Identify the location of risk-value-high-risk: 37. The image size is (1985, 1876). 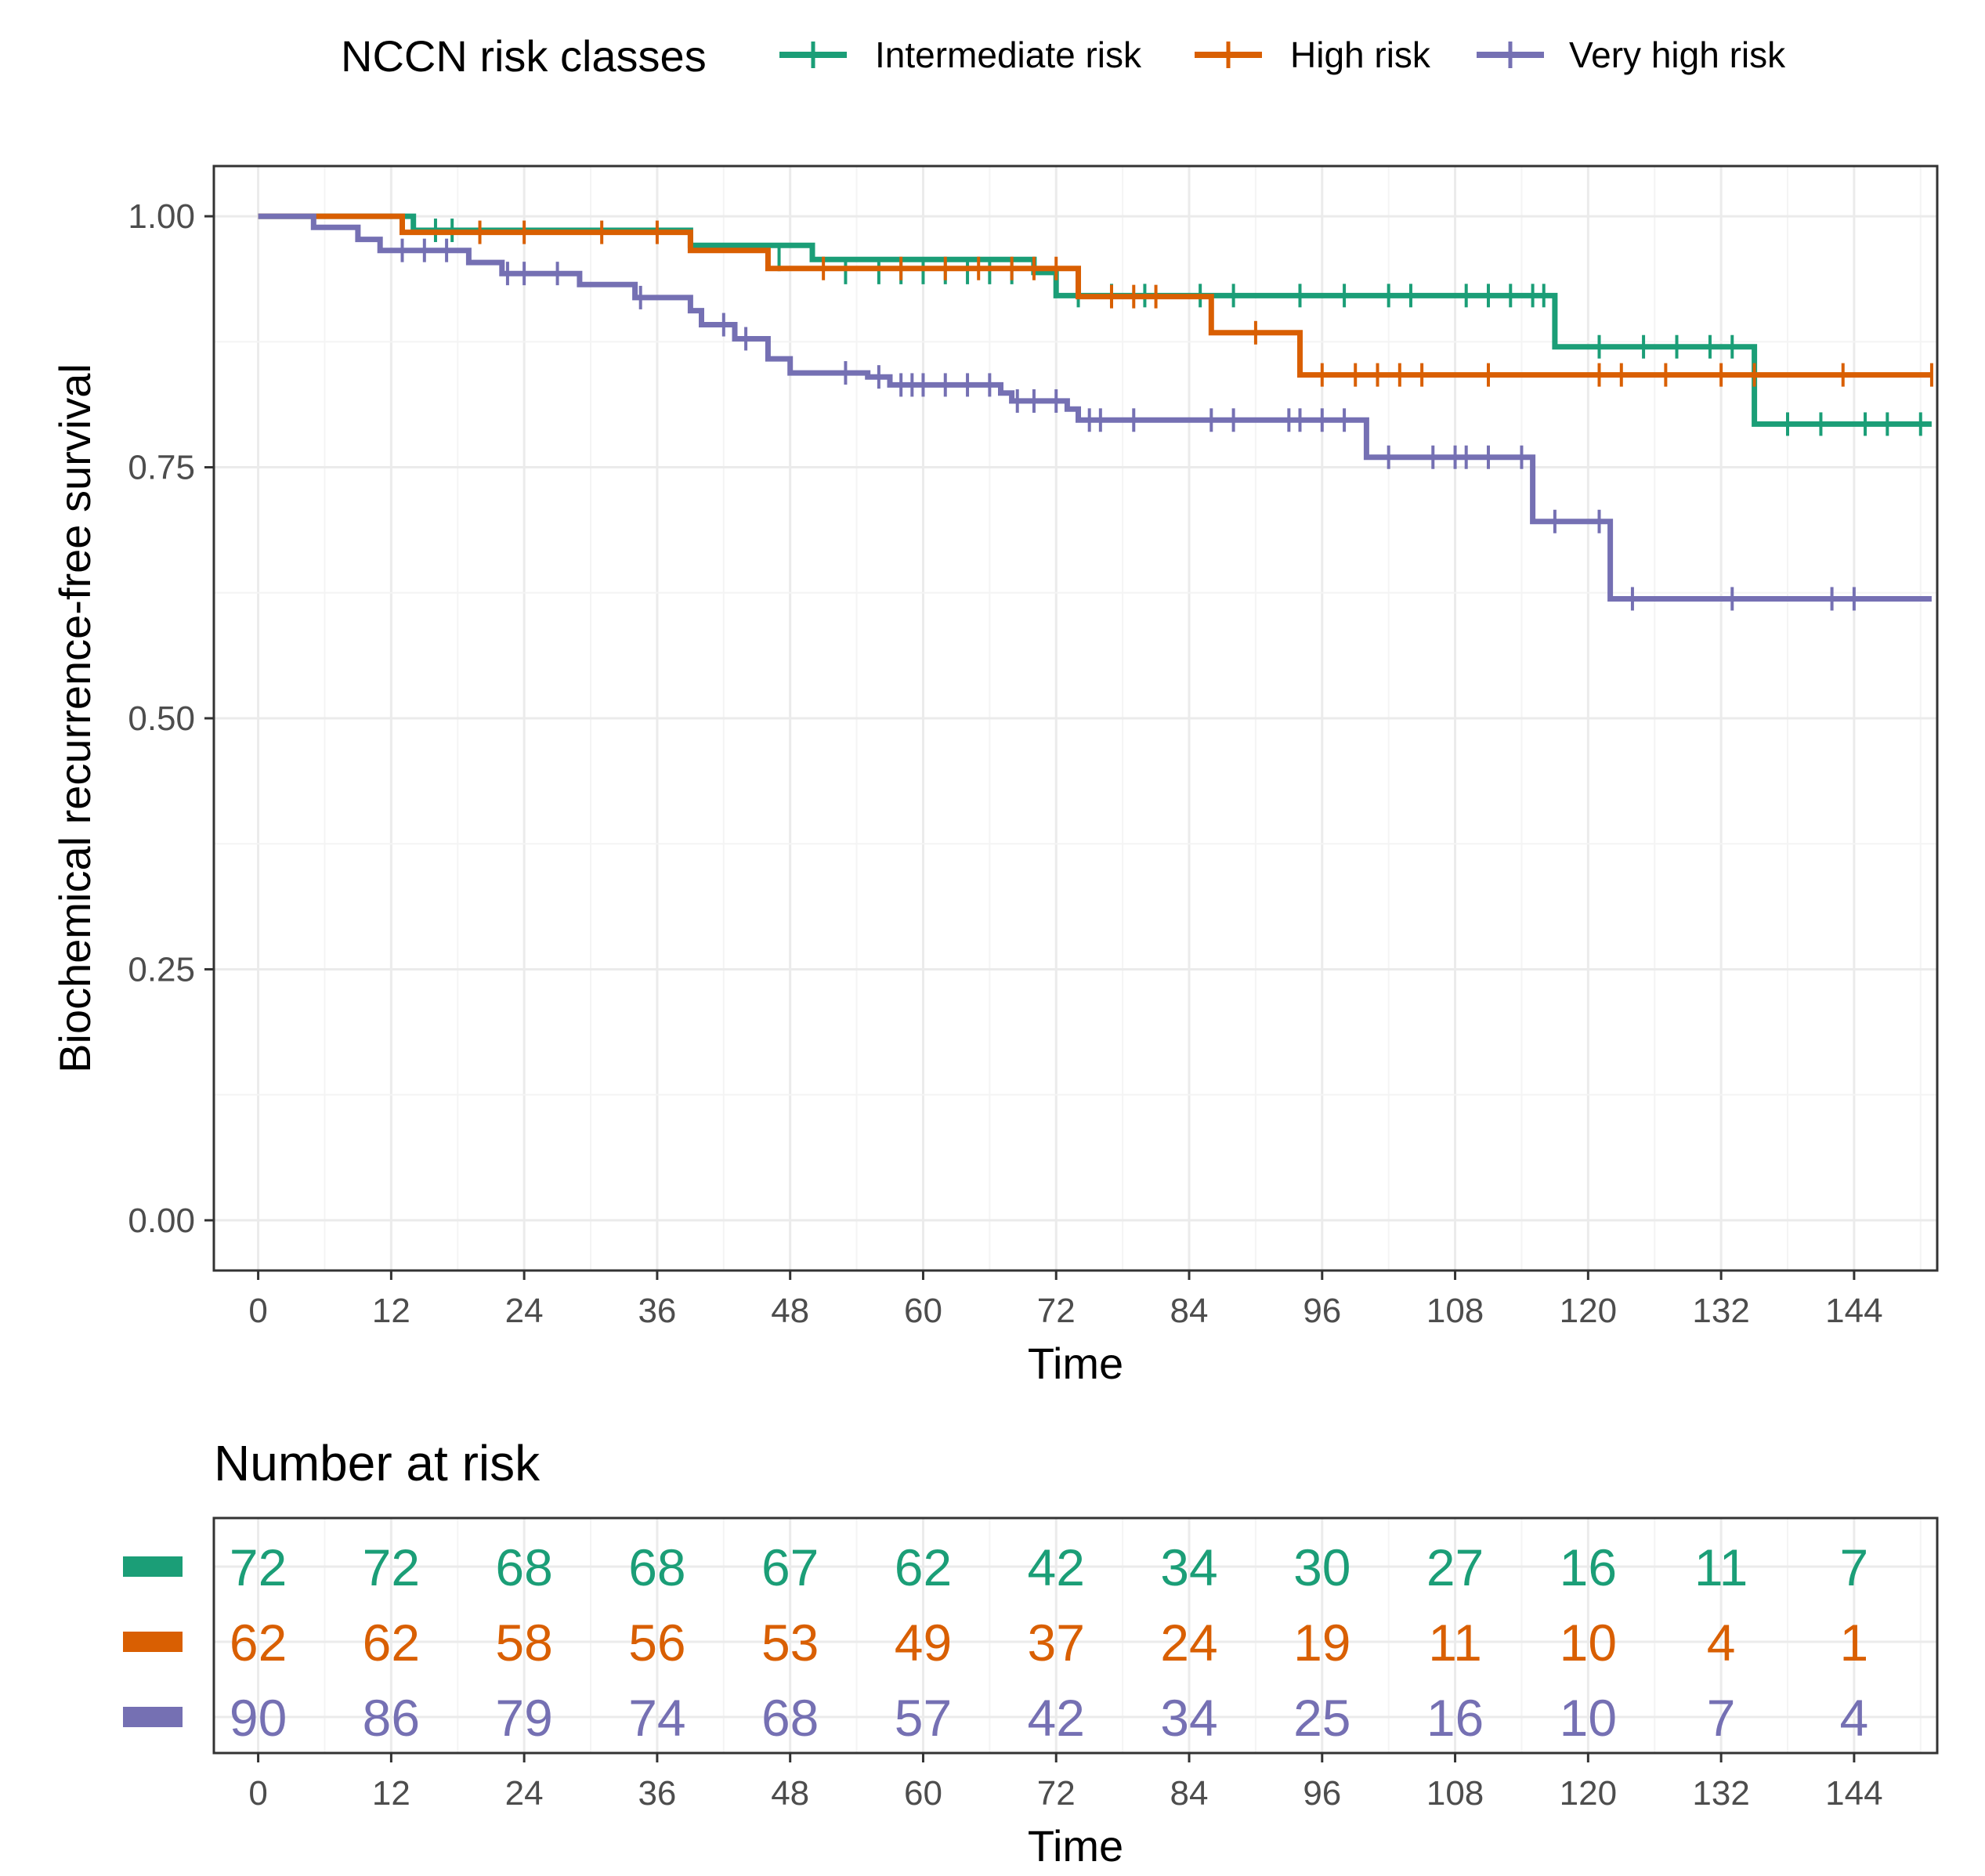
(1056, 1643).